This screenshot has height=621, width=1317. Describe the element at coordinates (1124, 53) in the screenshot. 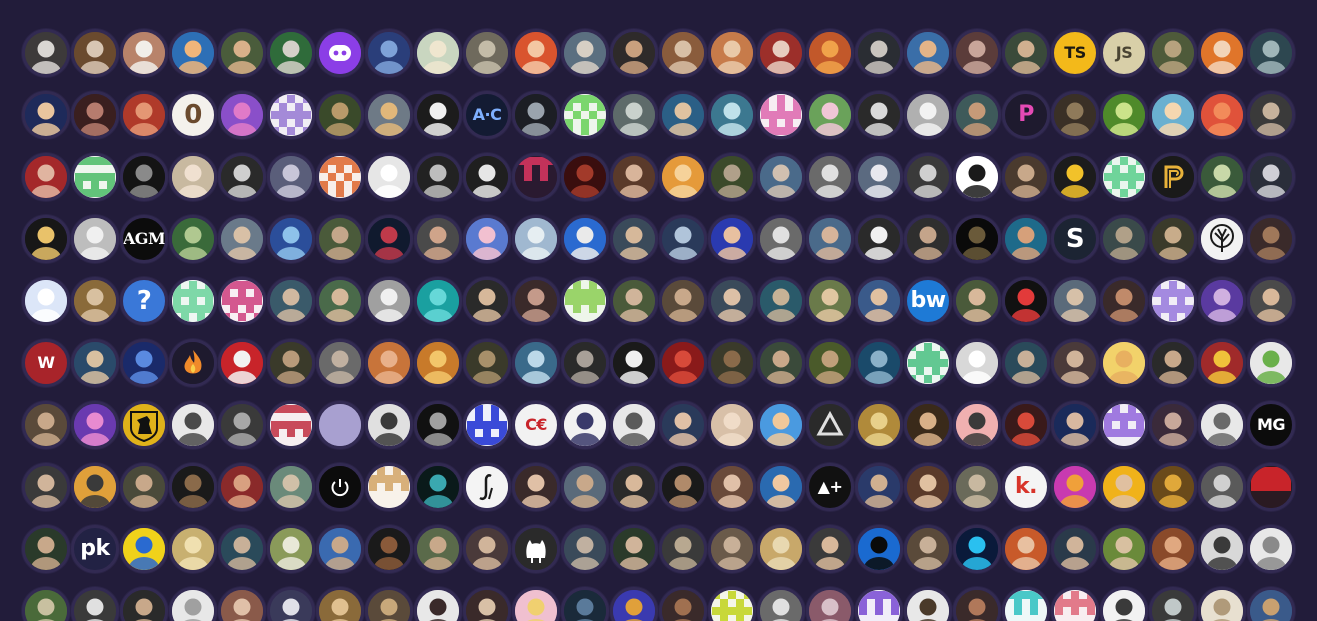

I see `contributor-avatar: JS` at that location.